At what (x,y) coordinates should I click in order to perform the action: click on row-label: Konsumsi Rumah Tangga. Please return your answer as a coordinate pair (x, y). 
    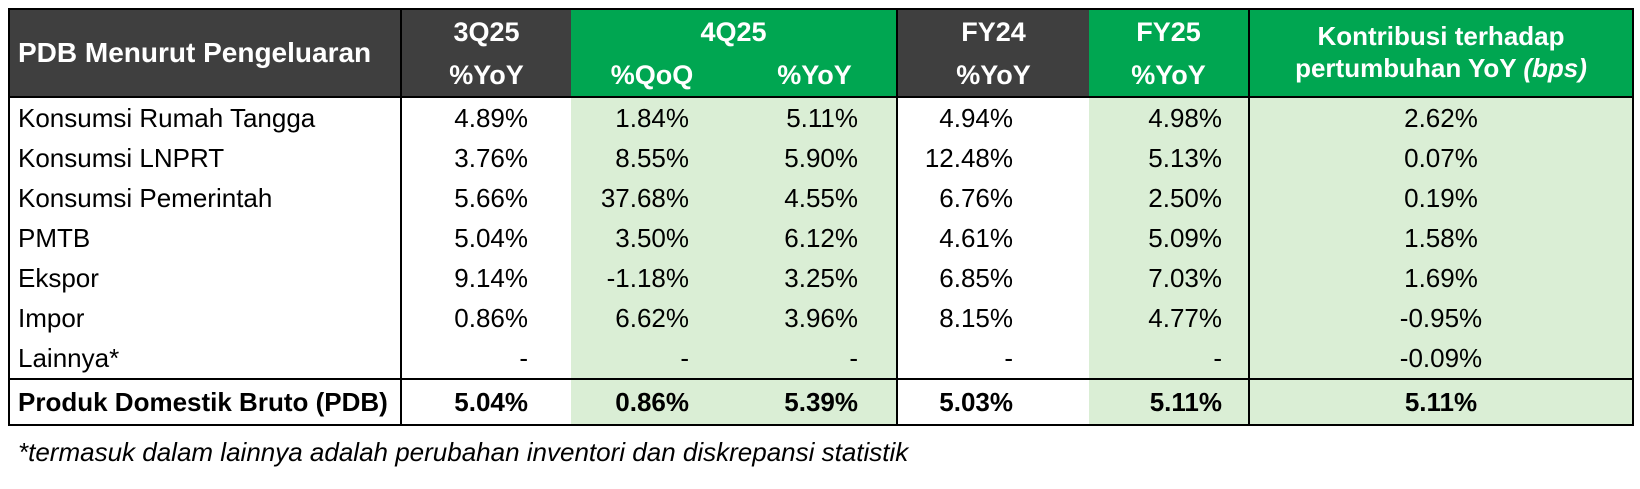
    Looking at the image, I should click on (167, 117).